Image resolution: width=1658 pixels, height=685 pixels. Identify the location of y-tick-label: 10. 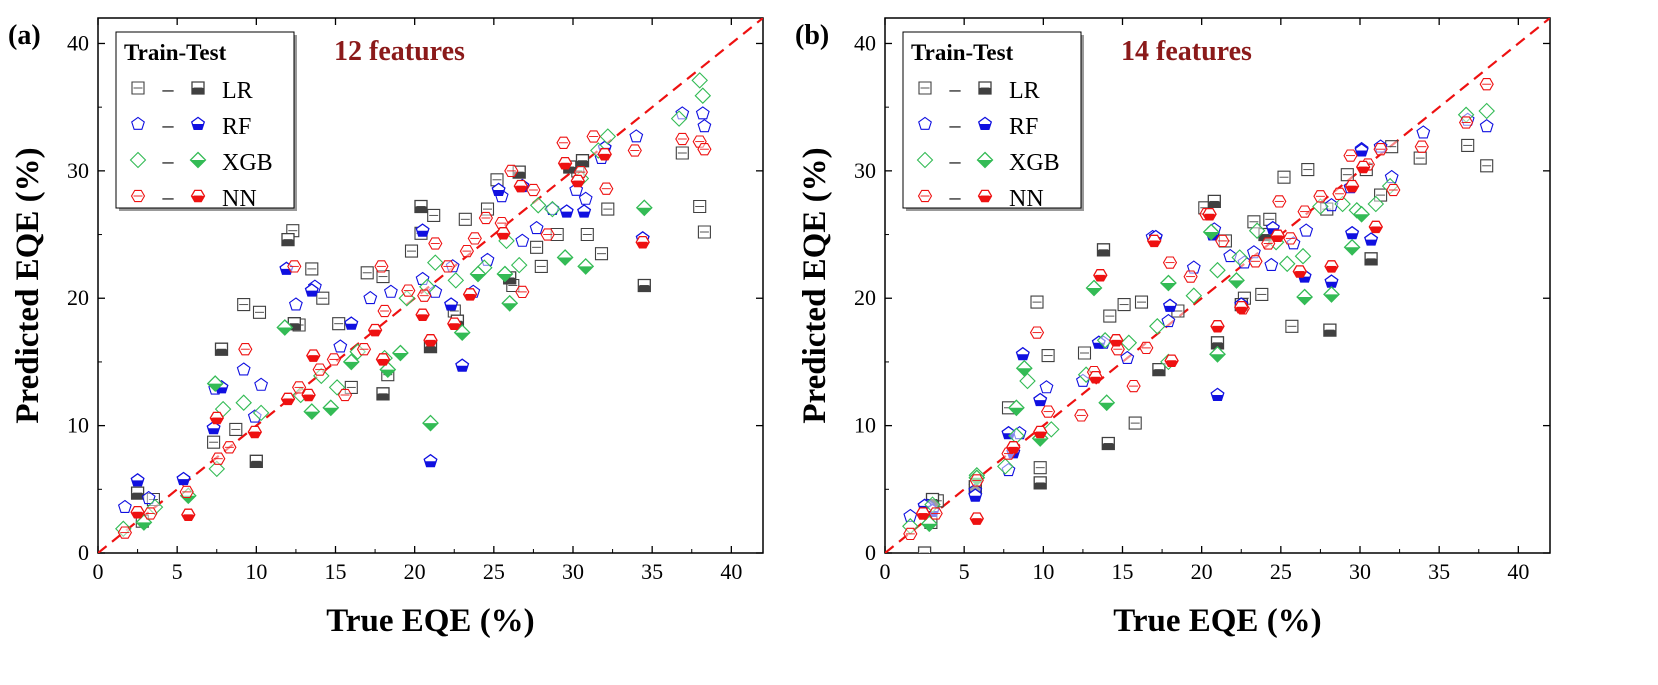
(865, 425).